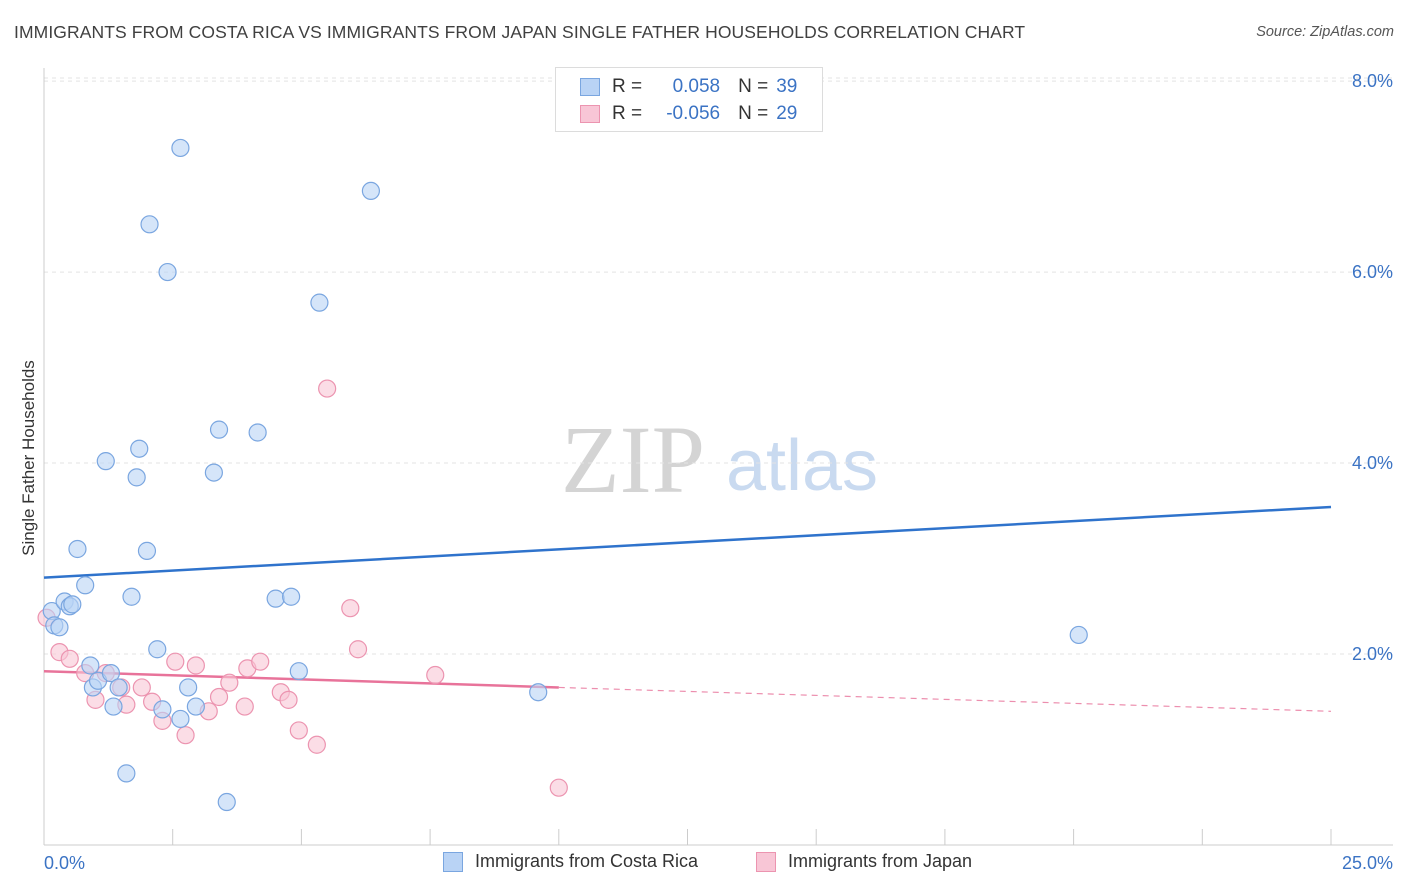 This screenshot has width=1406, height=892. Describe the element at coordinates (802, 466) in the screenshot. I see `watermark-atlas: atlas` at that location.